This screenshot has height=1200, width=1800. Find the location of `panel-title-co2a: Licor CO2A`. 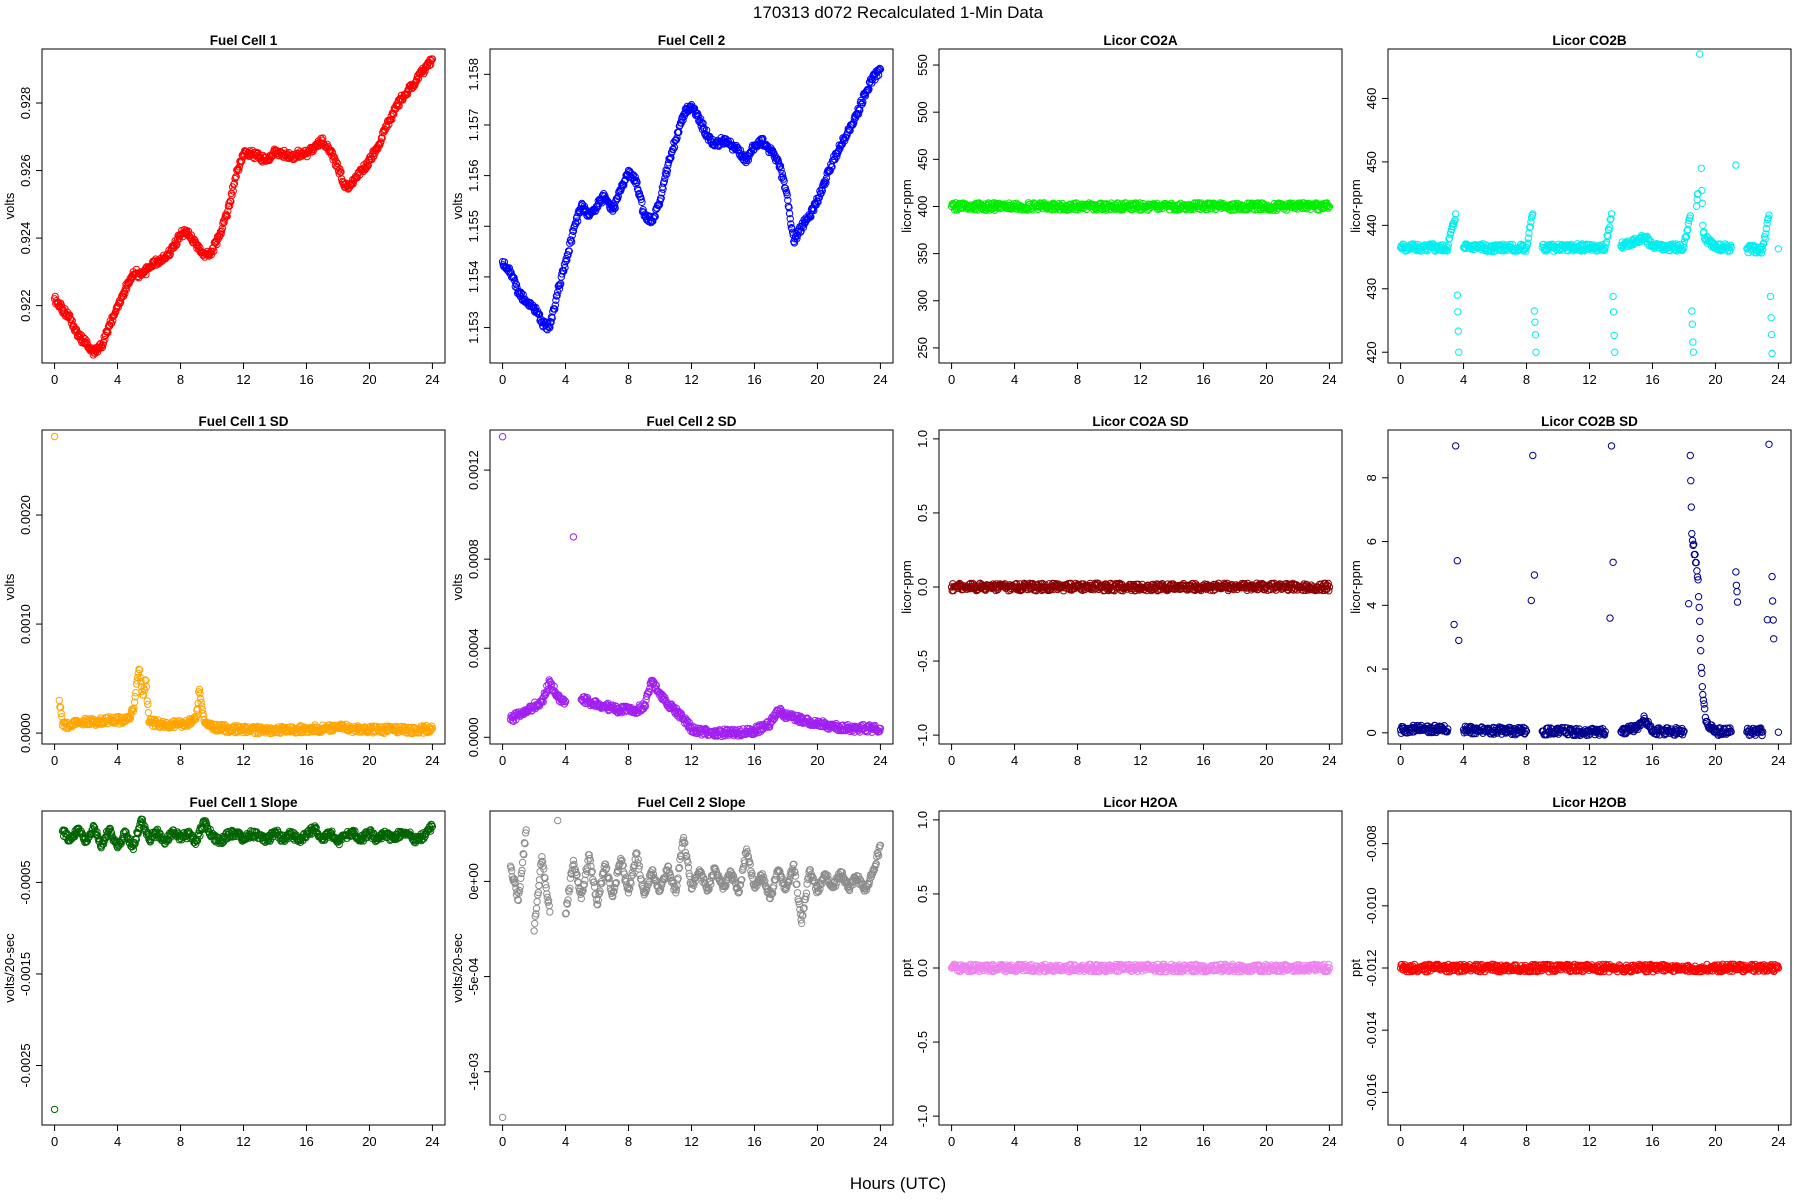

panel-title-co2a: Licor CO2A is located at coordinates (1140, 40).